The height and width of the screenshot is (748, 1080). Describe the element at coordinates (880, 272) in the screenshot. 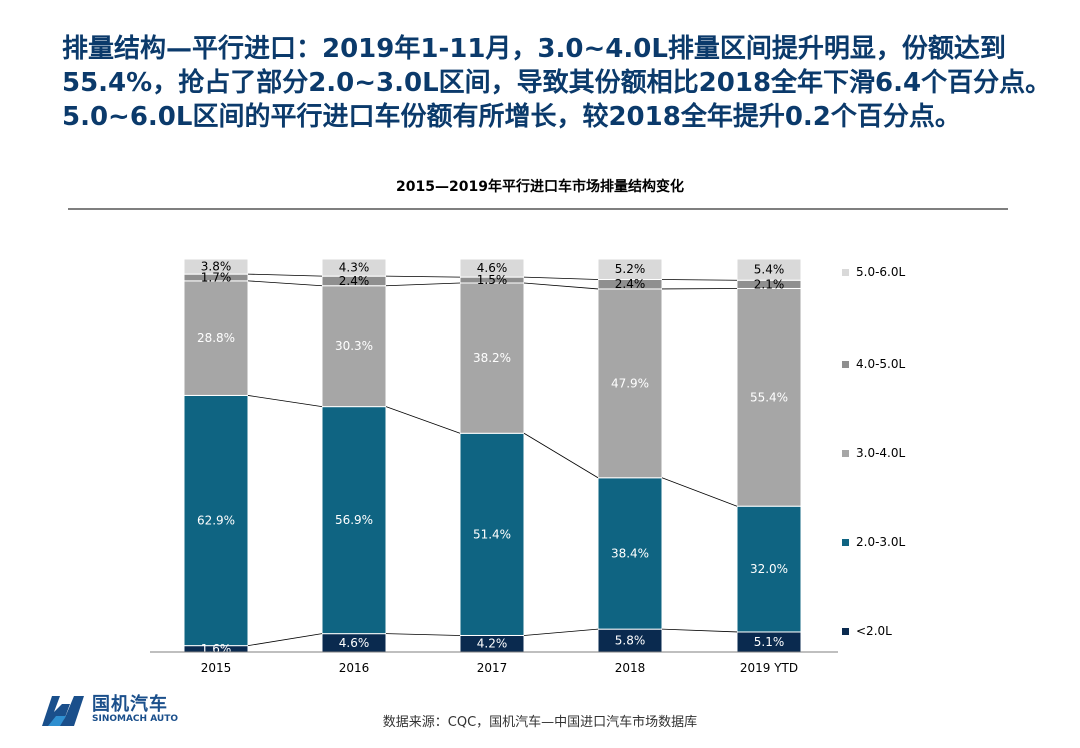

I see `legend-label-5-0-6-0l: 5.0-6.0L` at that location.